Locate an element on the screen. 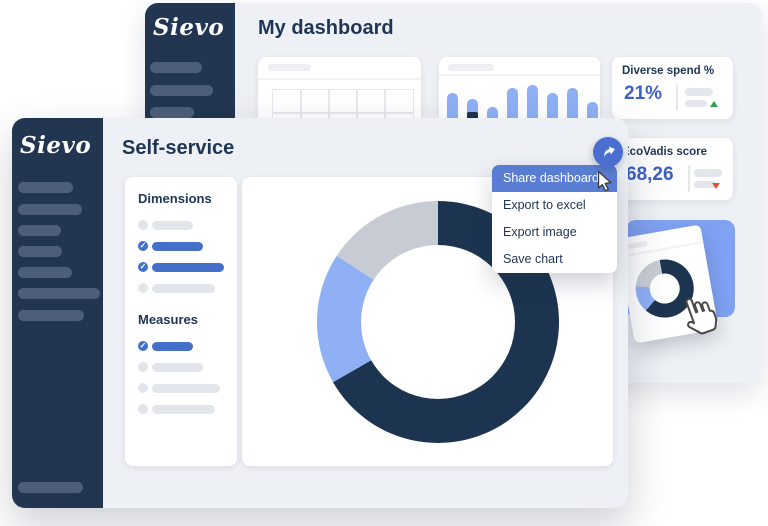 The image size is (768, 526). dimensions-measures-panel: Dimensions ✓ ✓ Measures ✓ is located at coordinates (181, 321).